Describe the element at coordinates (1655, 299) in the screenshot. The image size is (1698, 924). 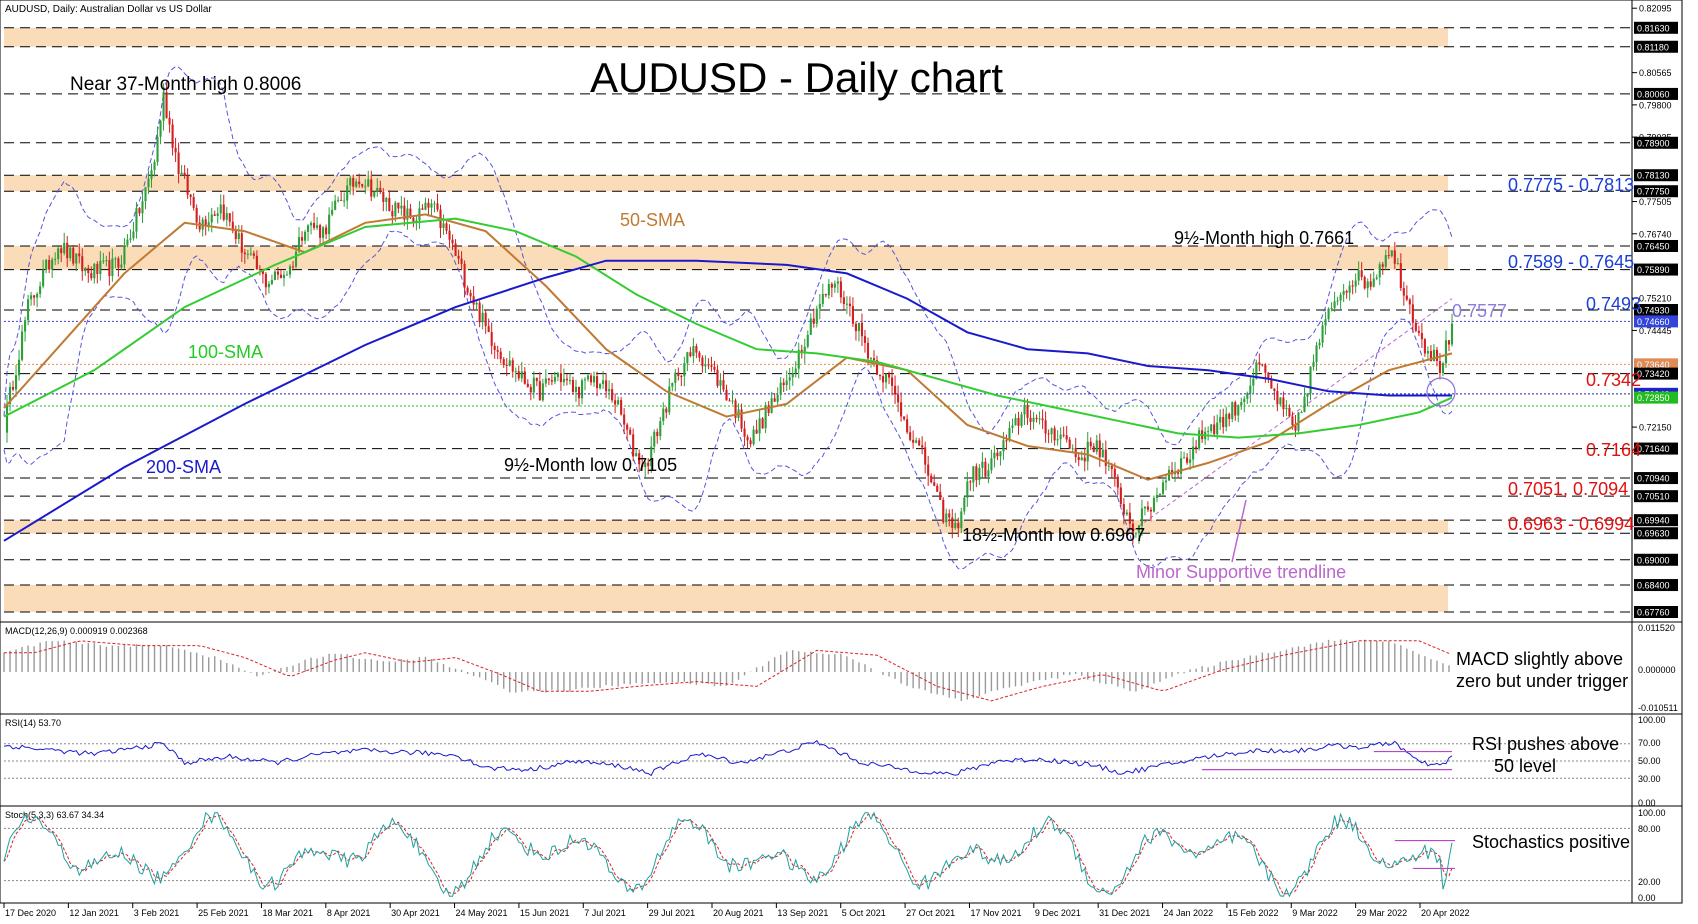
I see `price-tick-label: 0.75210` at that location.